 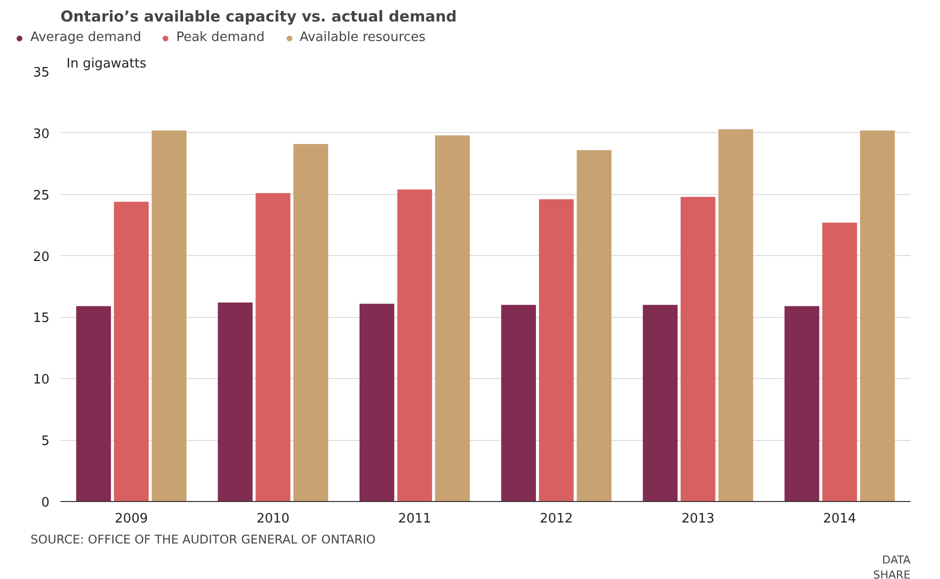 What do you see at coordinates (45, 442) in the screenshot?
I see `y-tick-label: 5` at bounding box center [45, 442].